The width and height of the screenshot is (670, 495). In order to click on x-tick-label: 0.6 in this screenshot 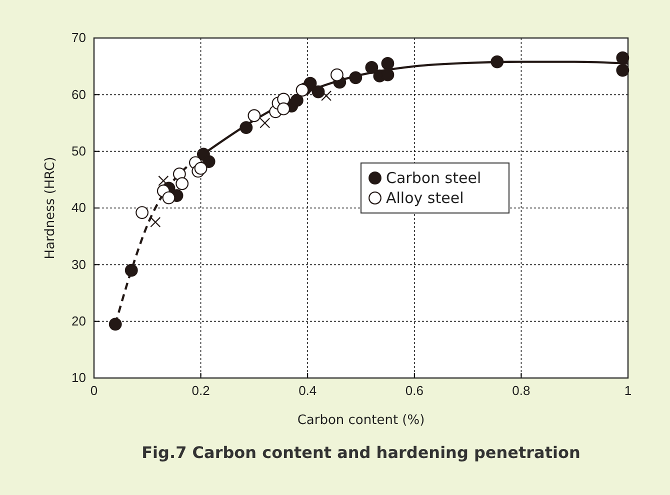, I will do `click(414, 390)`.